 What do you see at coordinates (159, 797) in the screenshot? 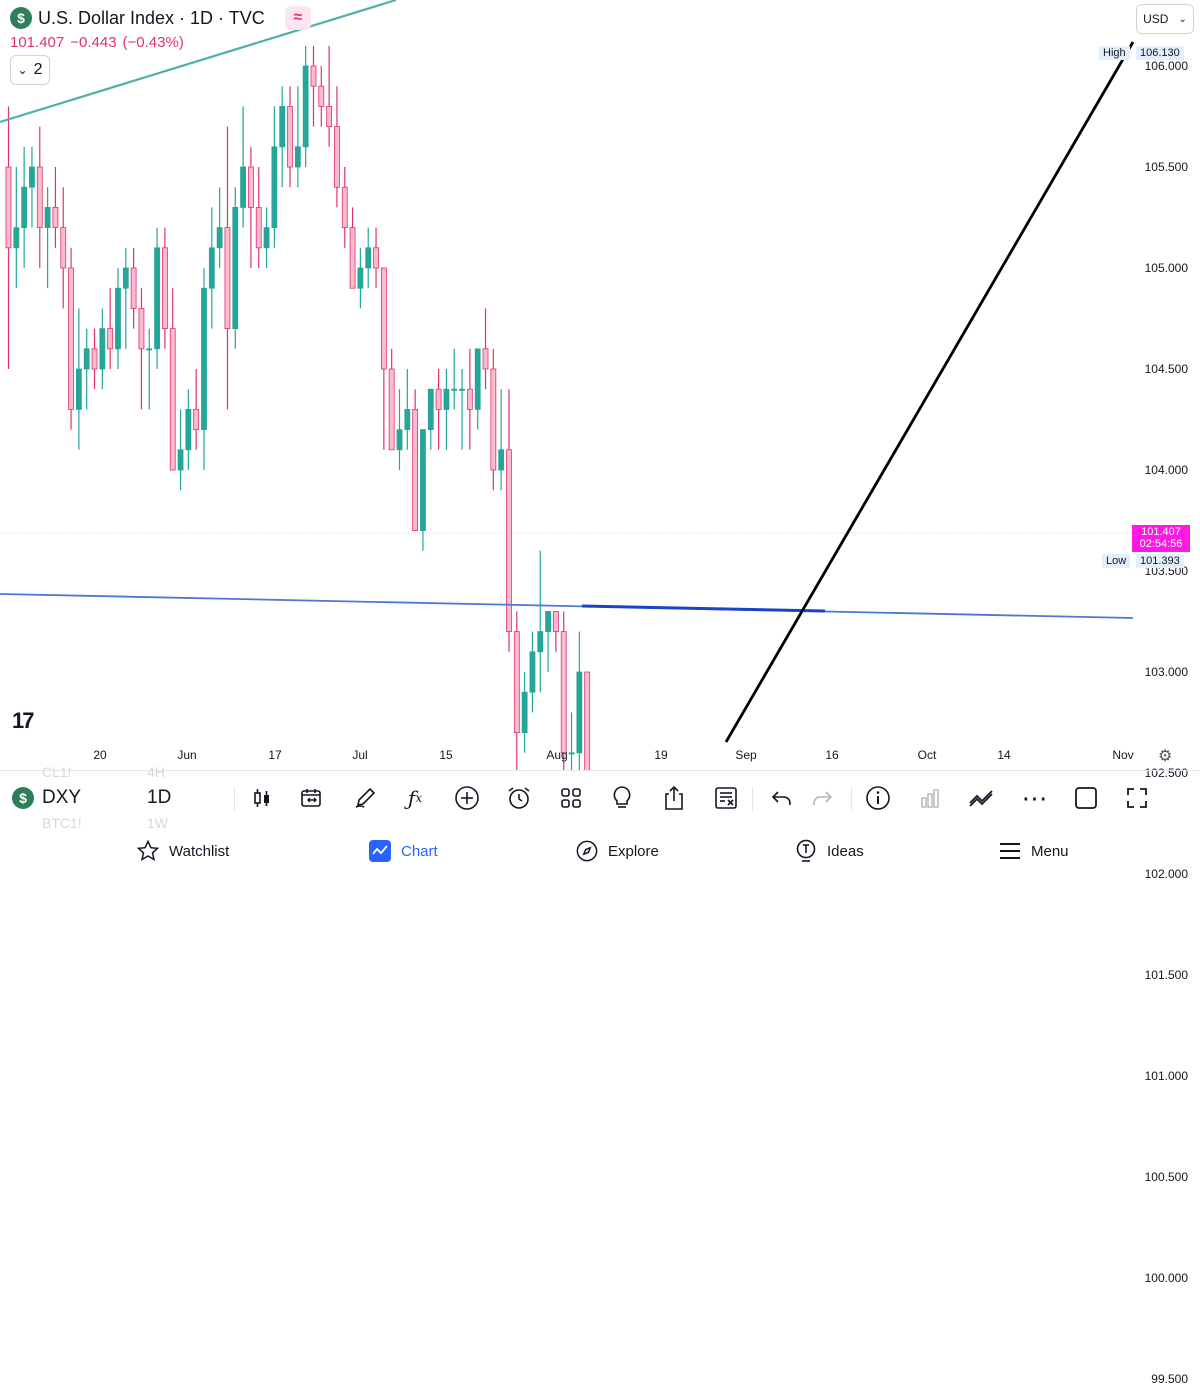
I see `interval-selector: 1D` at bounding box center [159, 797].